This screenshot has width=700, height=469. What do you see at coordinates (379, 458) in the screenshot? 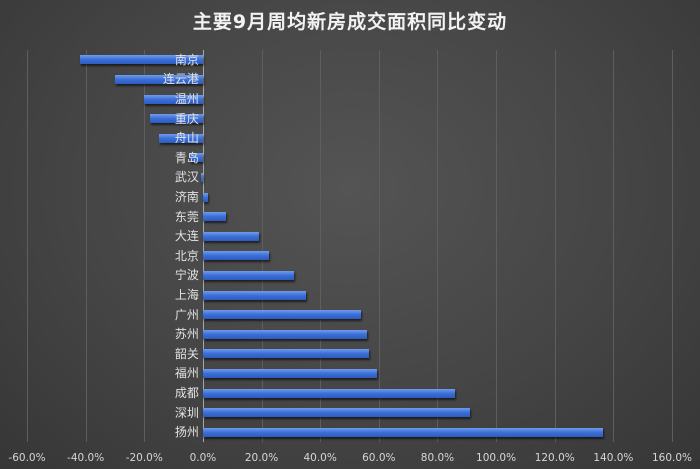
I see `x-tick-label: 60.0%` at bounding box center [379, 458].